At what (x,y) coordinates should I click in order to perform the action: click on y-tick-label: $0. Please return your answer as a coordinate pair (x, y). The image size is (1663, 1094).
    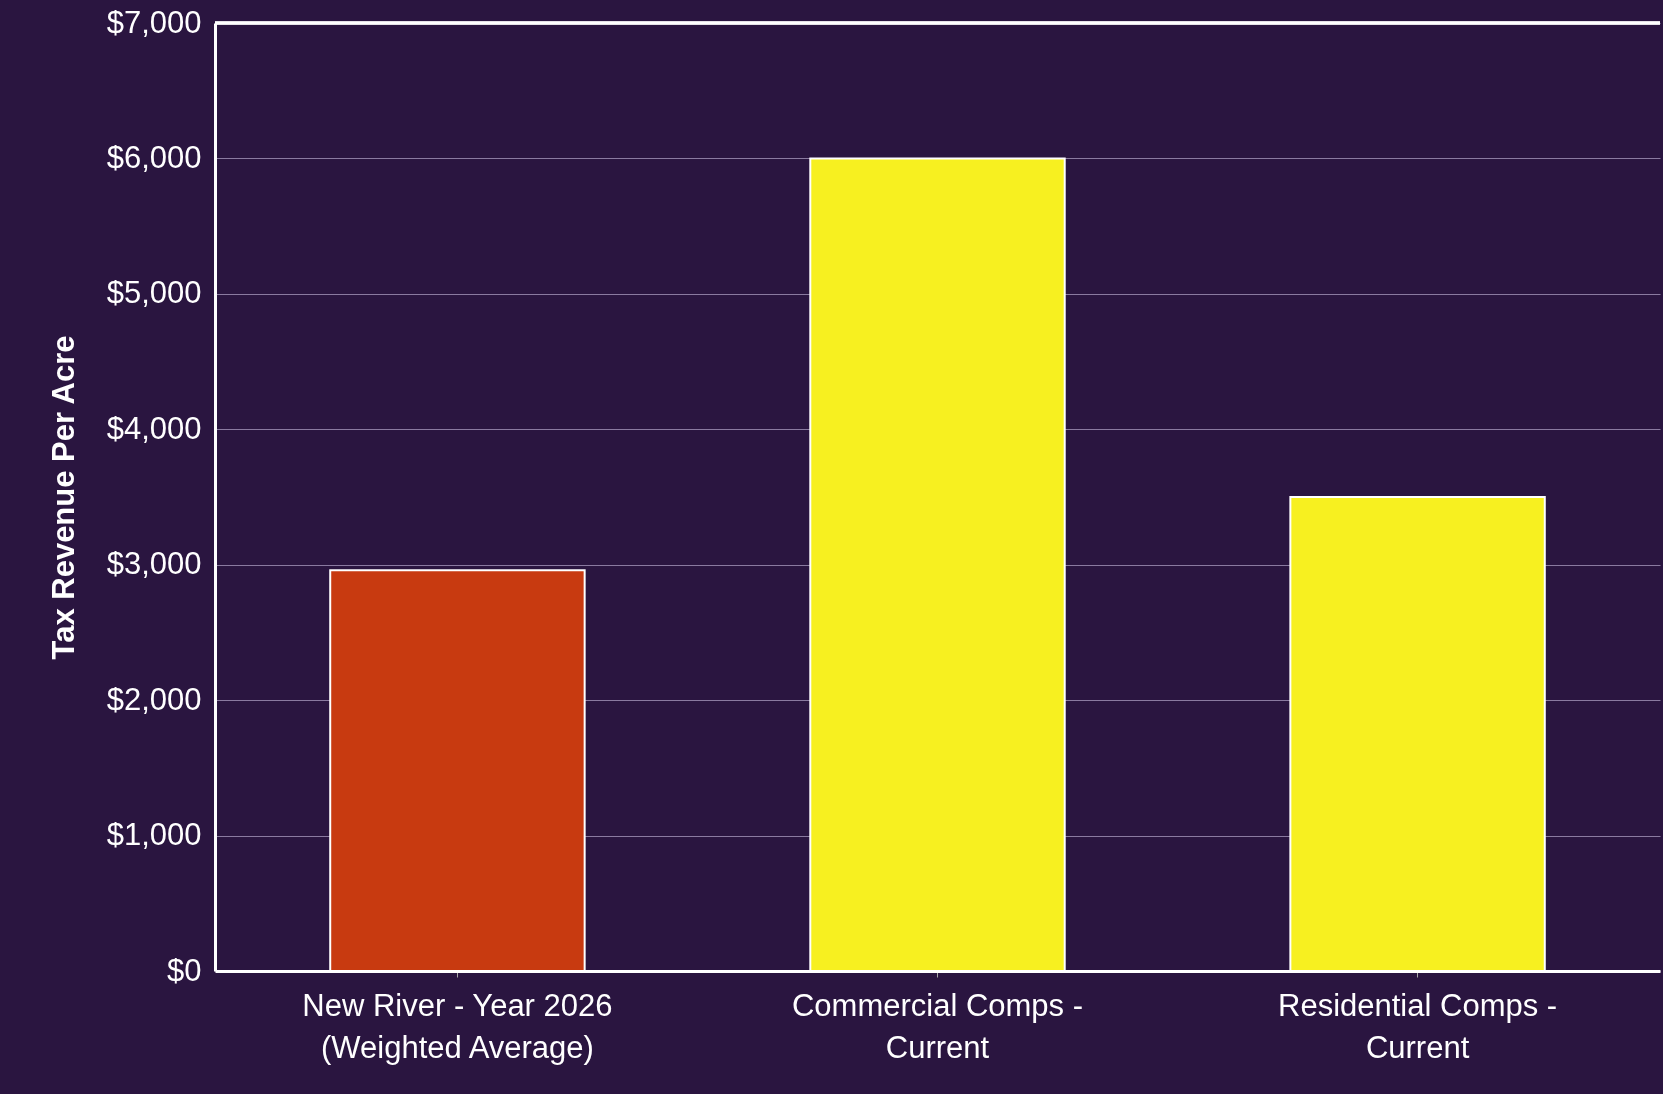
    Looking at the image, I should click on (184, 970).